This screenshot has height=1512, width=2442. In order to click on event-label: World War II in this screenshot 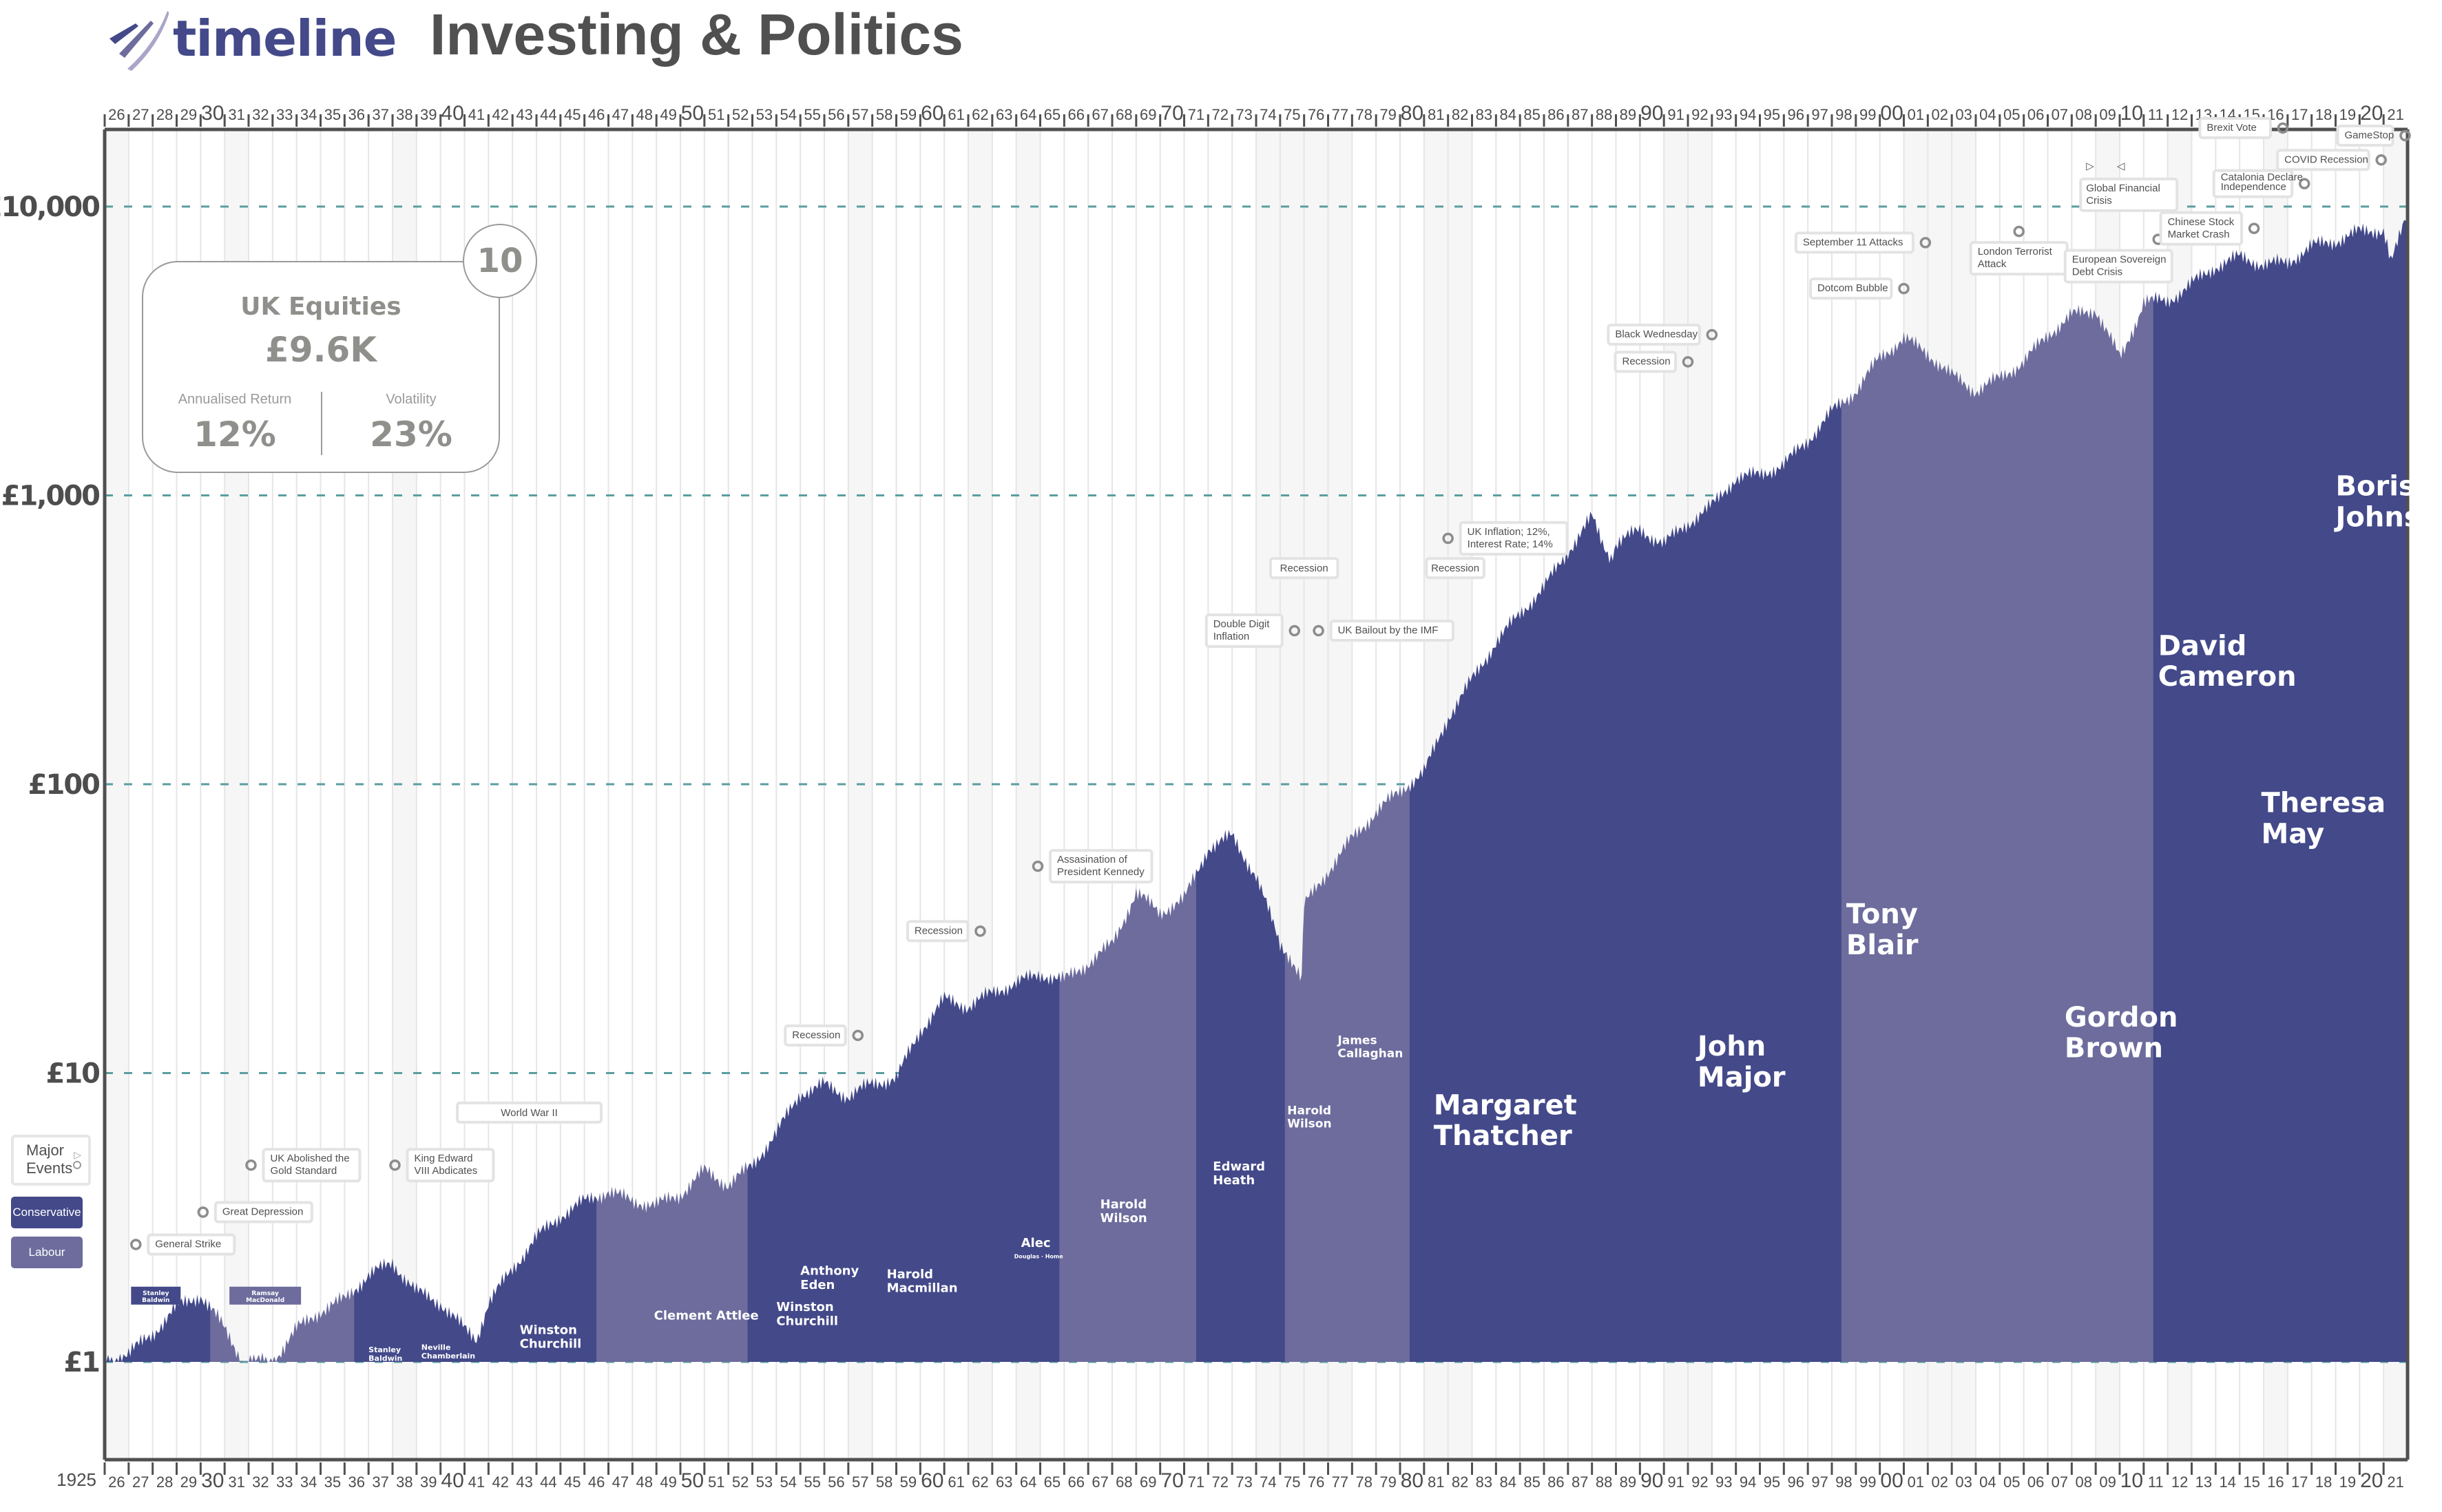, I will do `click(529, 1113)`.